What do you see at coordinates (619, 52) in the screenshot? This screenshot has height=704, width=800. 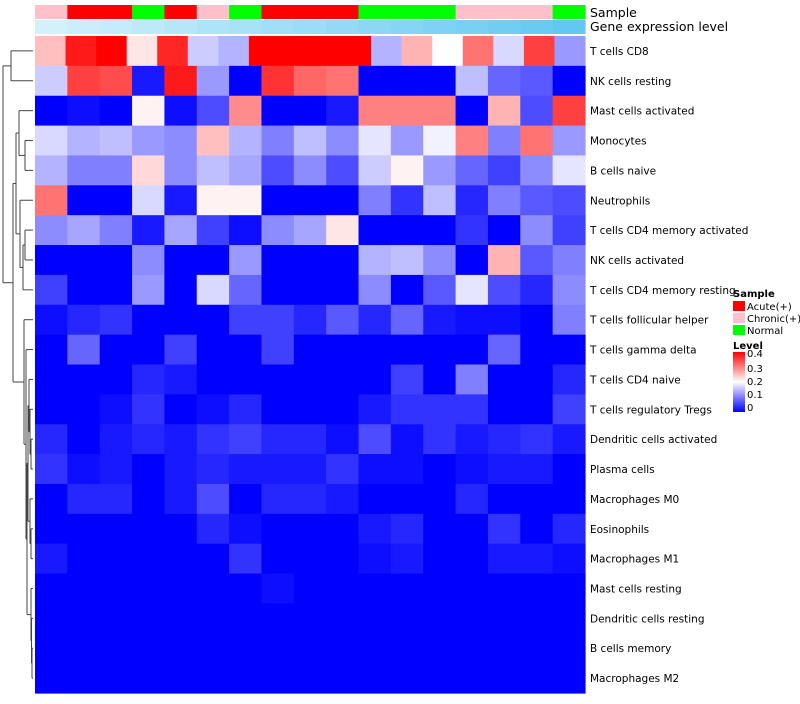 I see `row-label: T cells CD8` at bounding box center [619, 52].